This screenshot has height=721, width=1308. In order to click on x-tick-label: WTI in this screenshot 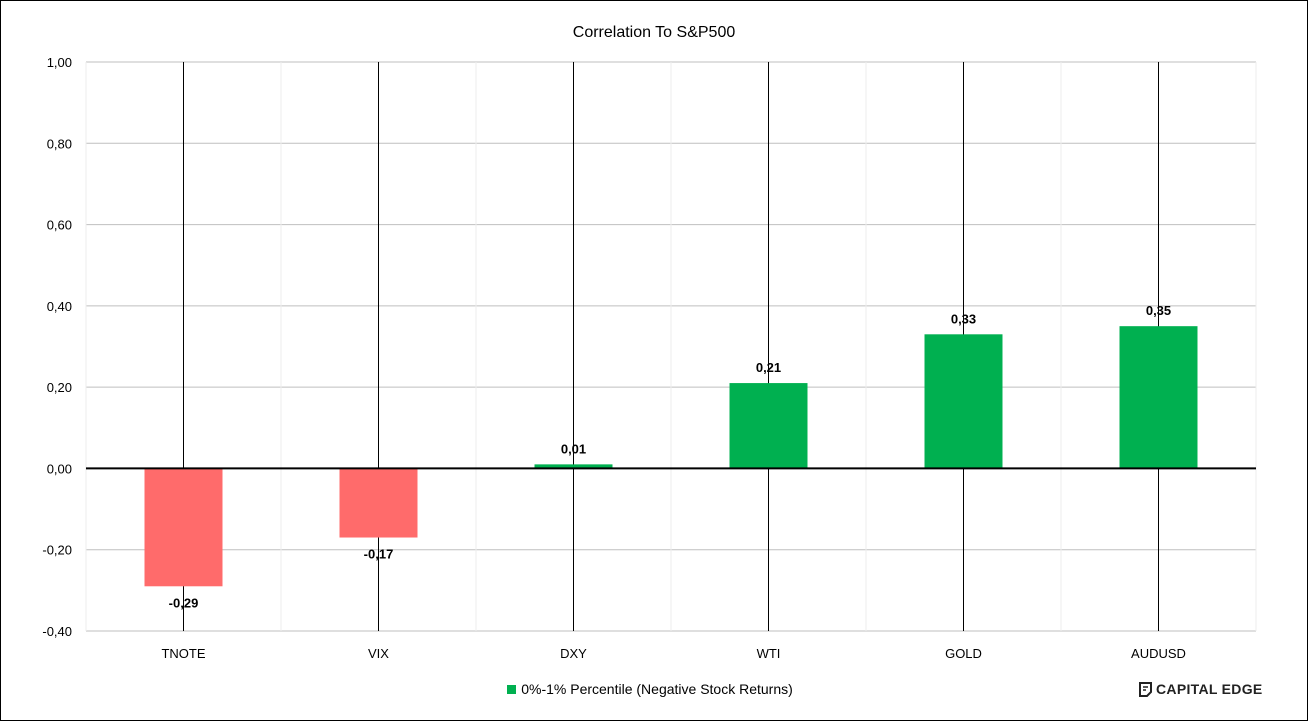, I will do `click(769, 653)`.